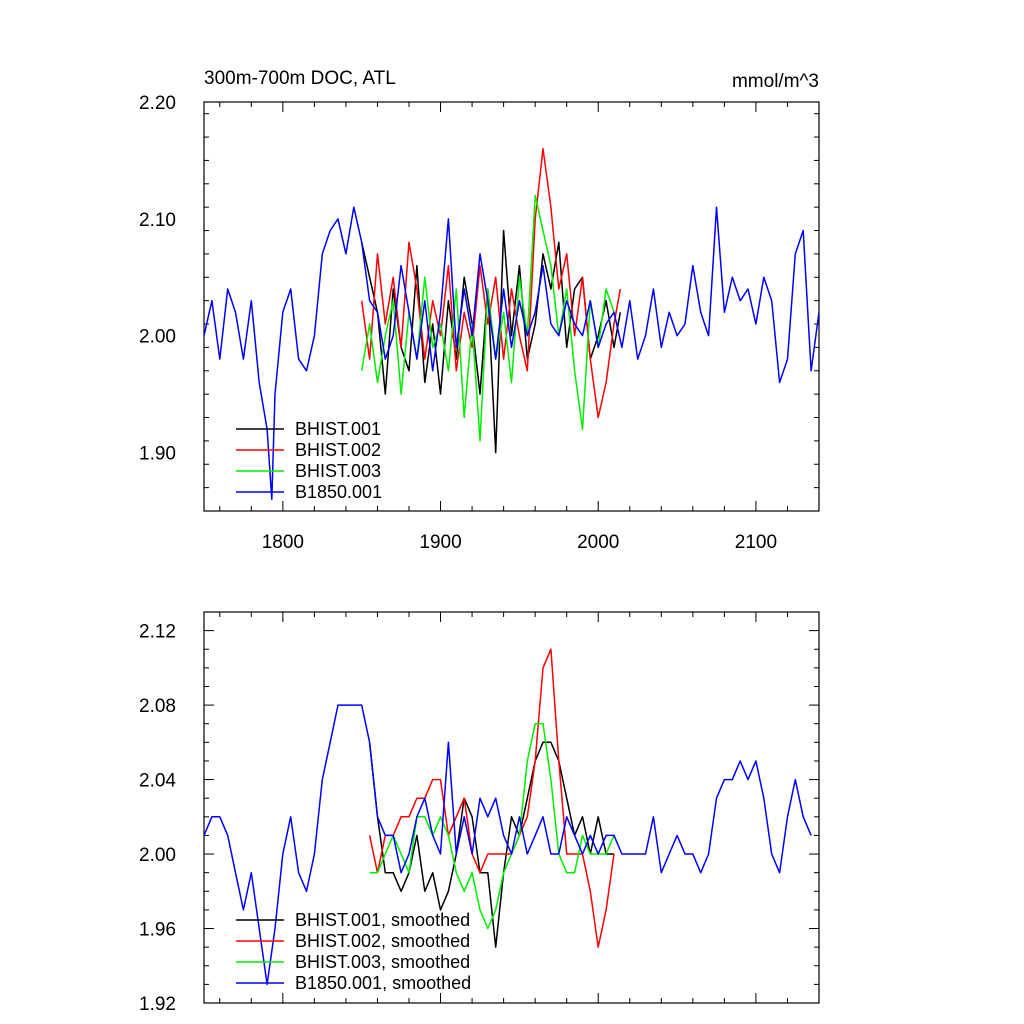 This screenshot has width=1024, height=1024. What do you see at coordinates (440, 542) in the screenshot?
I see `x-tick-label: 1900` at bounding box center [440, 542].